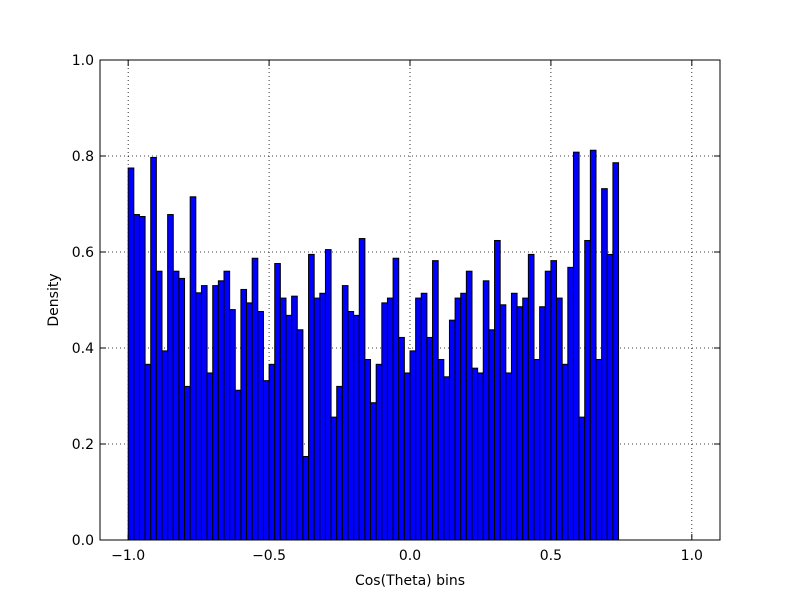 The height and width of the screenshot is (600, 800). I want to click on y-tick-label: 0.6, so click(83, 253).